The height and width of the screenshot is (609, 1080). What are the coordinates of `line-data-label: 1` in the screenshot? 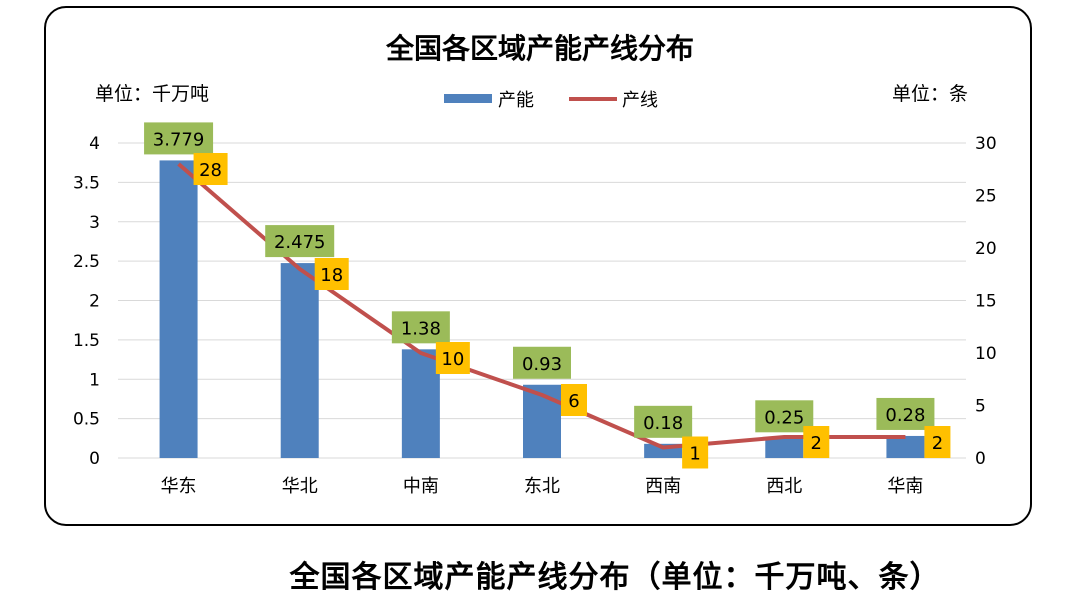 It's located at (694, 454).